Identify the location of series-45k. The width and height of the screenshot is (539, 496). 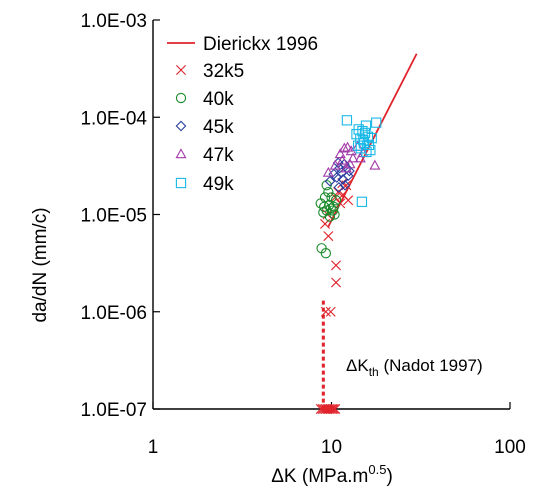
(339, 175).